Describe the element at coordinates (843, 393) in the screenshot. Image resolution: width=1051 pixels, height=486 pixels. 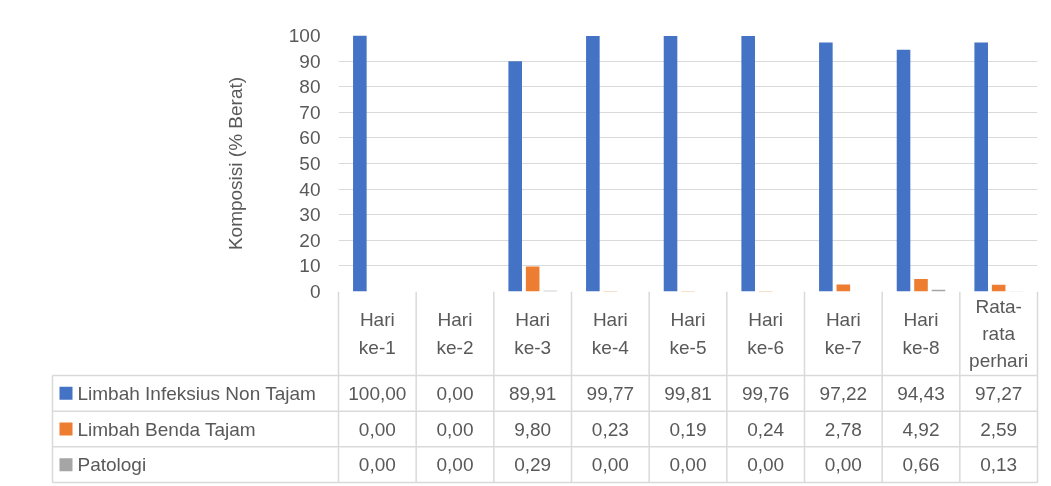
I see `data-label: 97,22` at that location.